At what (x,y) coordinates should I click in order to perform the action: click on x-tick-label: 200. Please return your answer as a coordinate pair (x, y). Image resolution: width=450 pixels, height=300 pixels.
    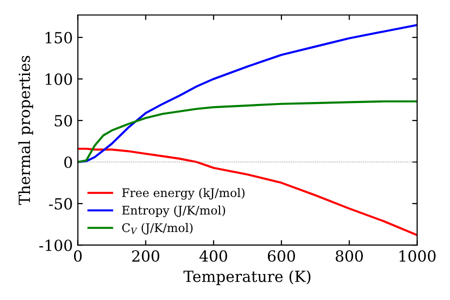
    Looking at the image, I should click on (146, 256).